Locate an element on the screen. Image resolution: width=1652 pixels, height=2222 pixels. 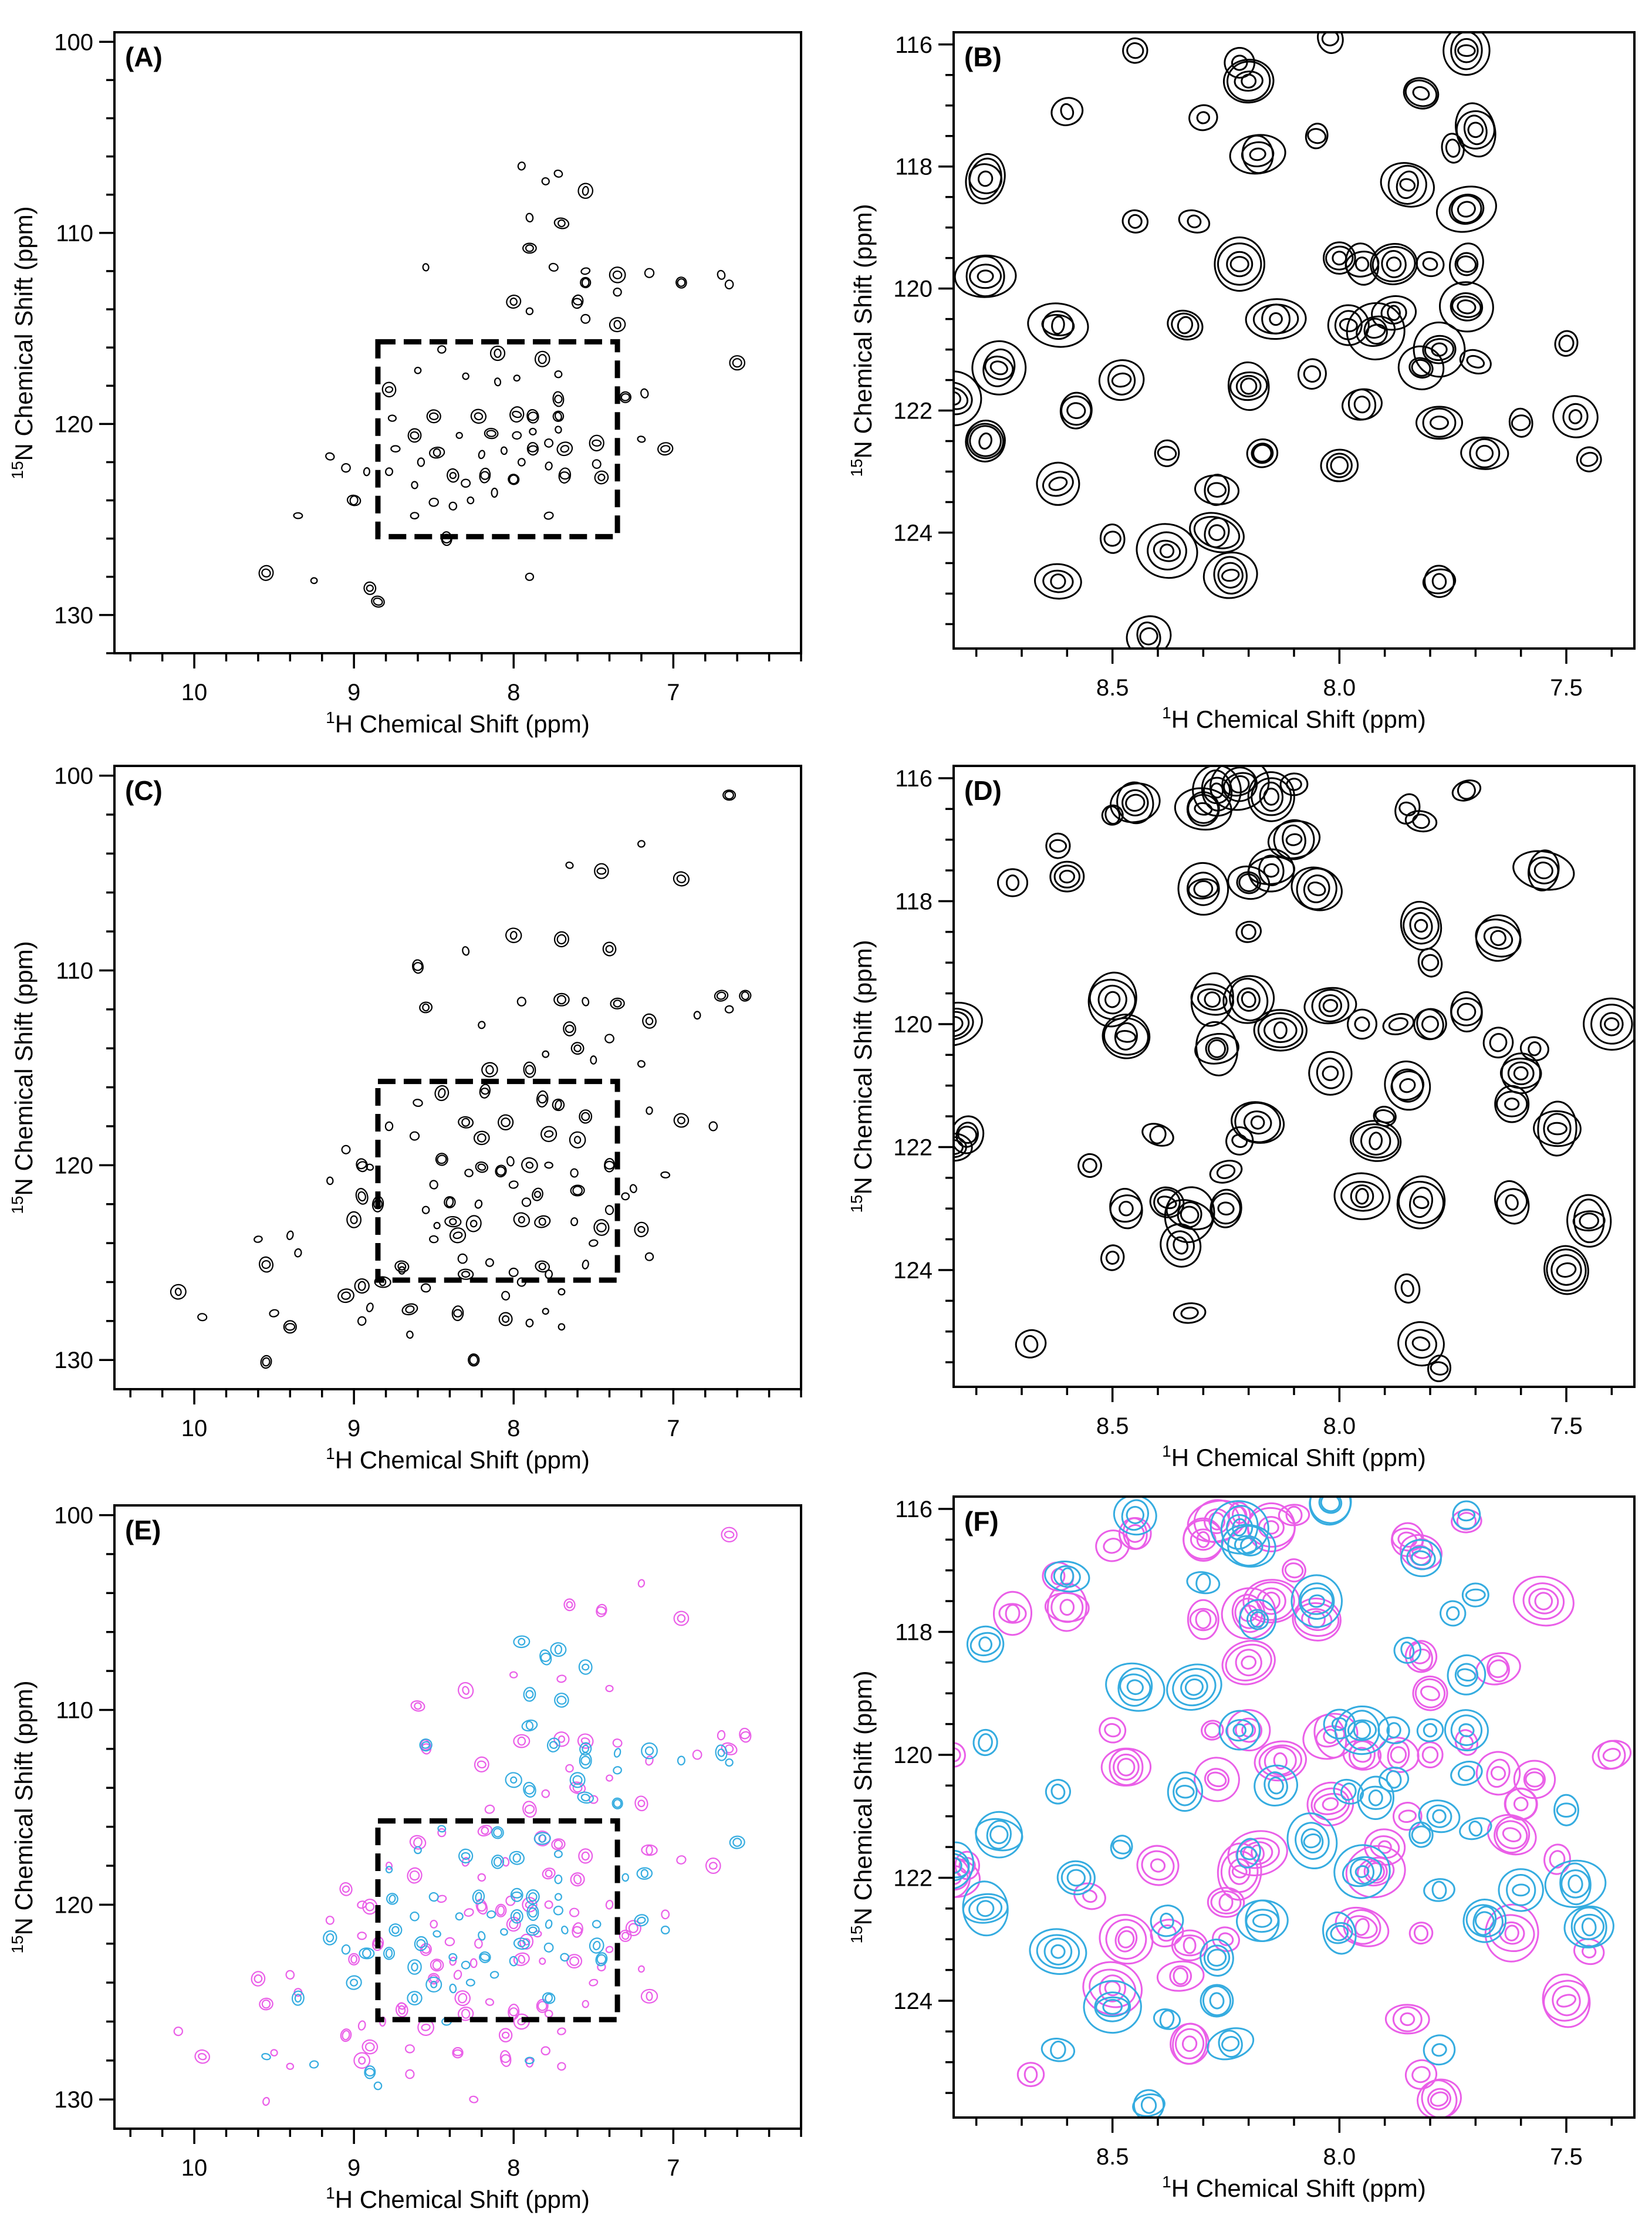
x-tick-label: 8 is located at coordinates (513, 692).